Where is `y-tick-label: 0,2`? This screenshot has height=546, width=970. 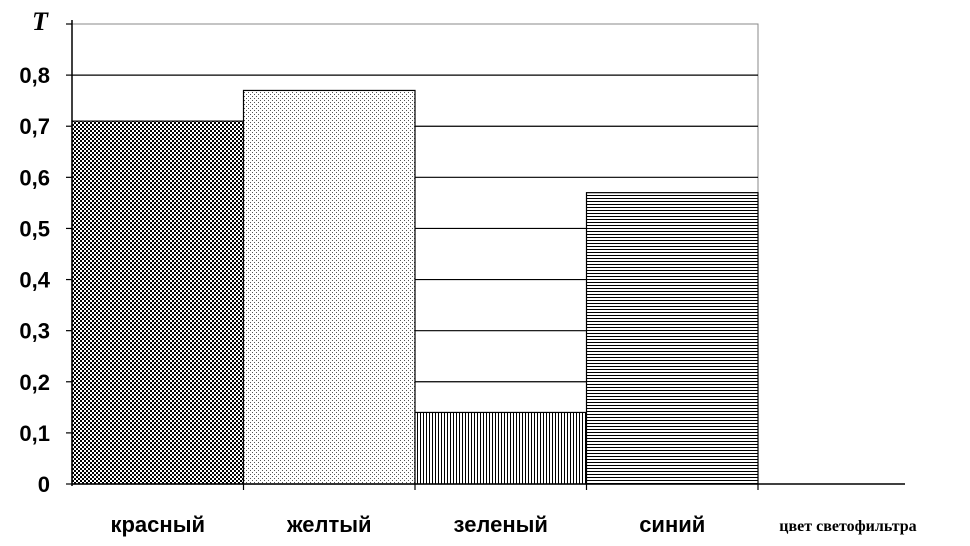 y-tick-label: 0,2 is located at coordinates (34, 382).